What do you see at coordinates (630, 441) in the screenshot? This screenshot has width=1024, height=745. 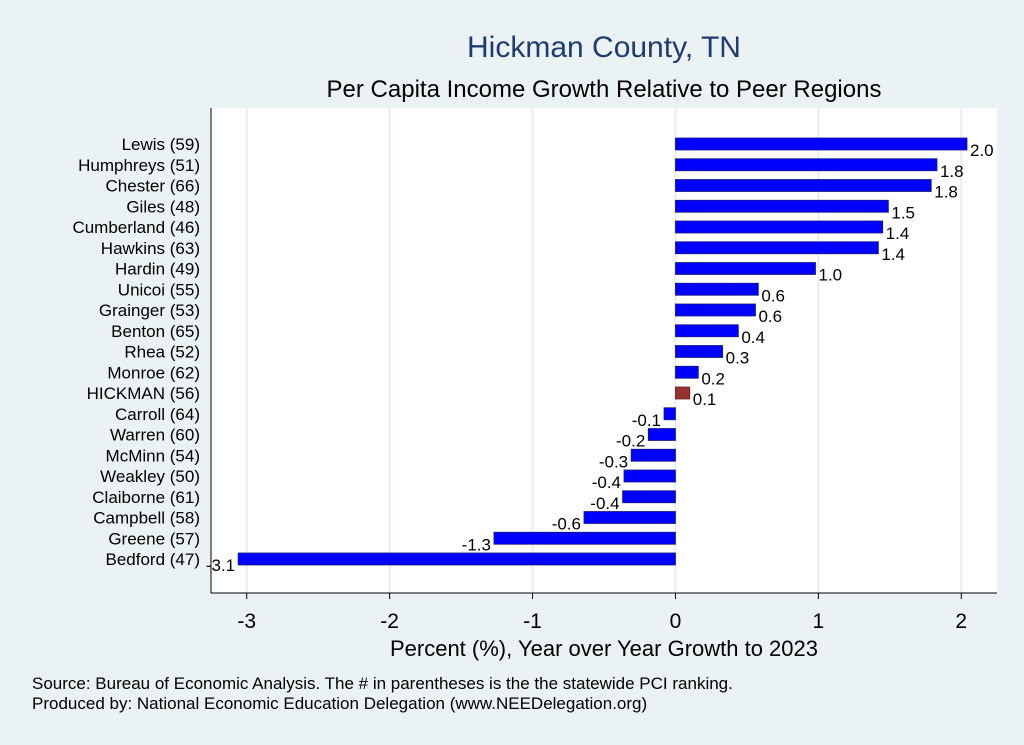 I see `value-label: -0.2` at bounding box center [630, 441].